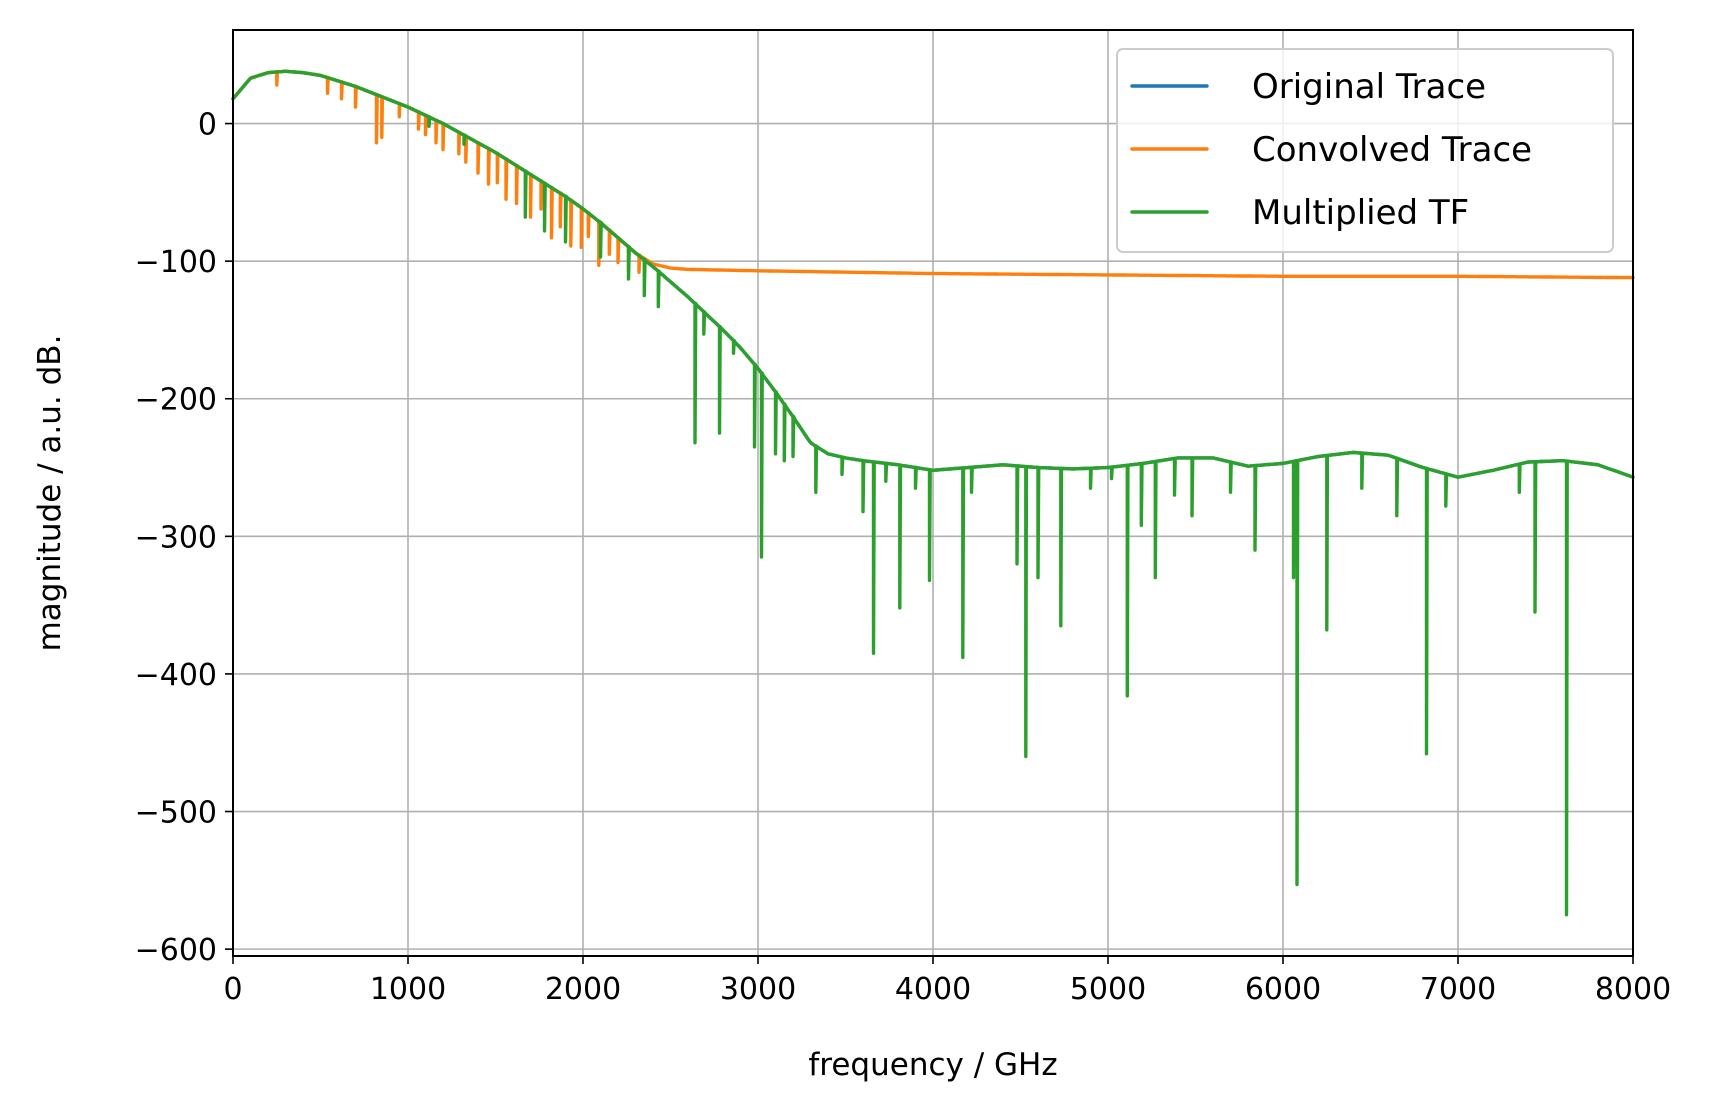  What do you see at coordinates (408, 989) in the screenshot?
I see `x-tick-label: 1000` at bounding box center [408, 989].